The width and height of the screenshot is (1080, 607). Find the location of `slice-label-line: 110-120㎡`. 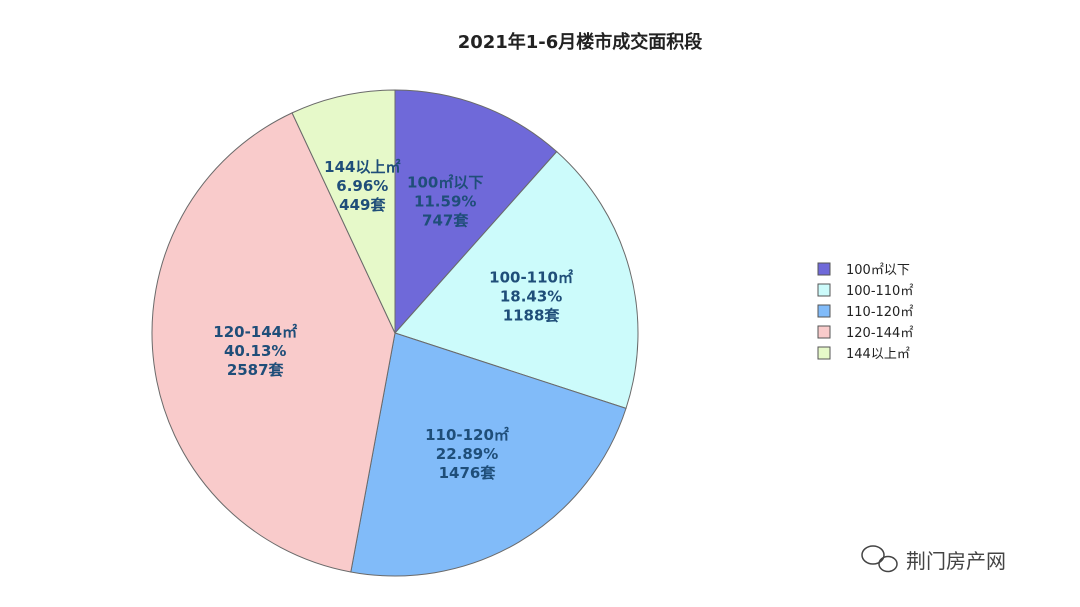

slice-label-line: 110-120㎡ is located at coordinates (467, 435).